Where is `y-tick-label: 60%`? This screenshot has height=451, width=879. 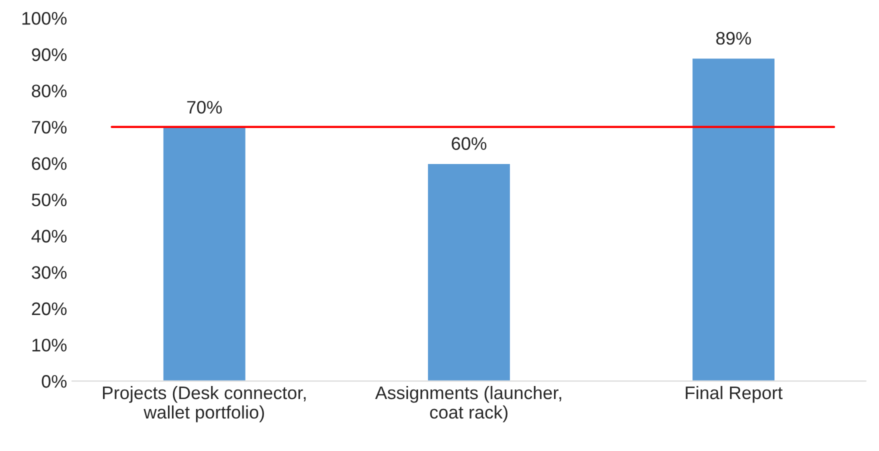
y-tick-label: 60% is located at coordinates (49, 163).